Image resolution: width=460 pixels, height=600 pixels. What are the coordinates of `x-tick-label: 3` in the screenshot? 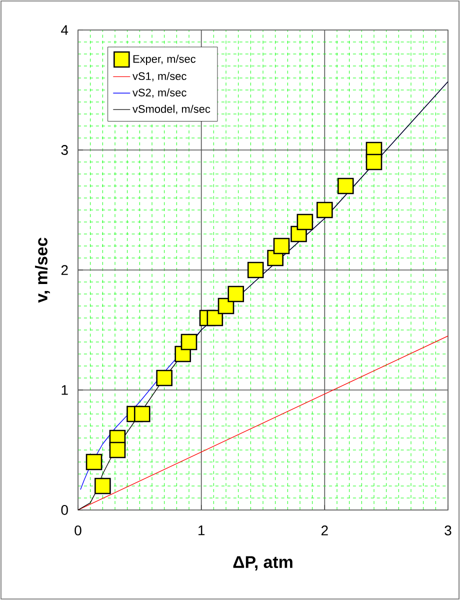 It's located at (448, 531).